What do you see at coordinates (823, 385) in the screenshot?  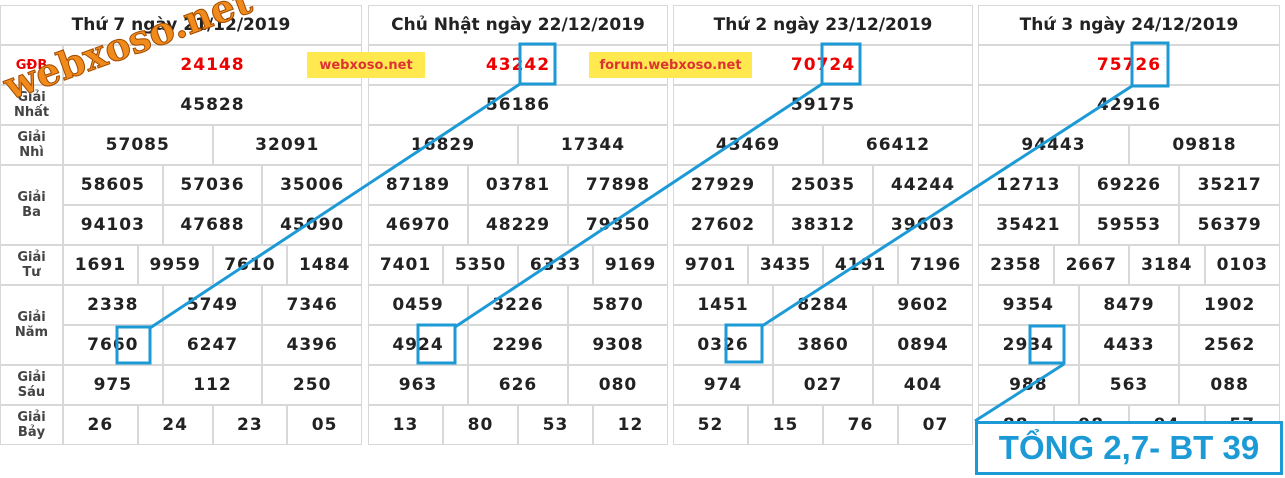 I see `prize-number: 027` at bounding box center [823, 385].